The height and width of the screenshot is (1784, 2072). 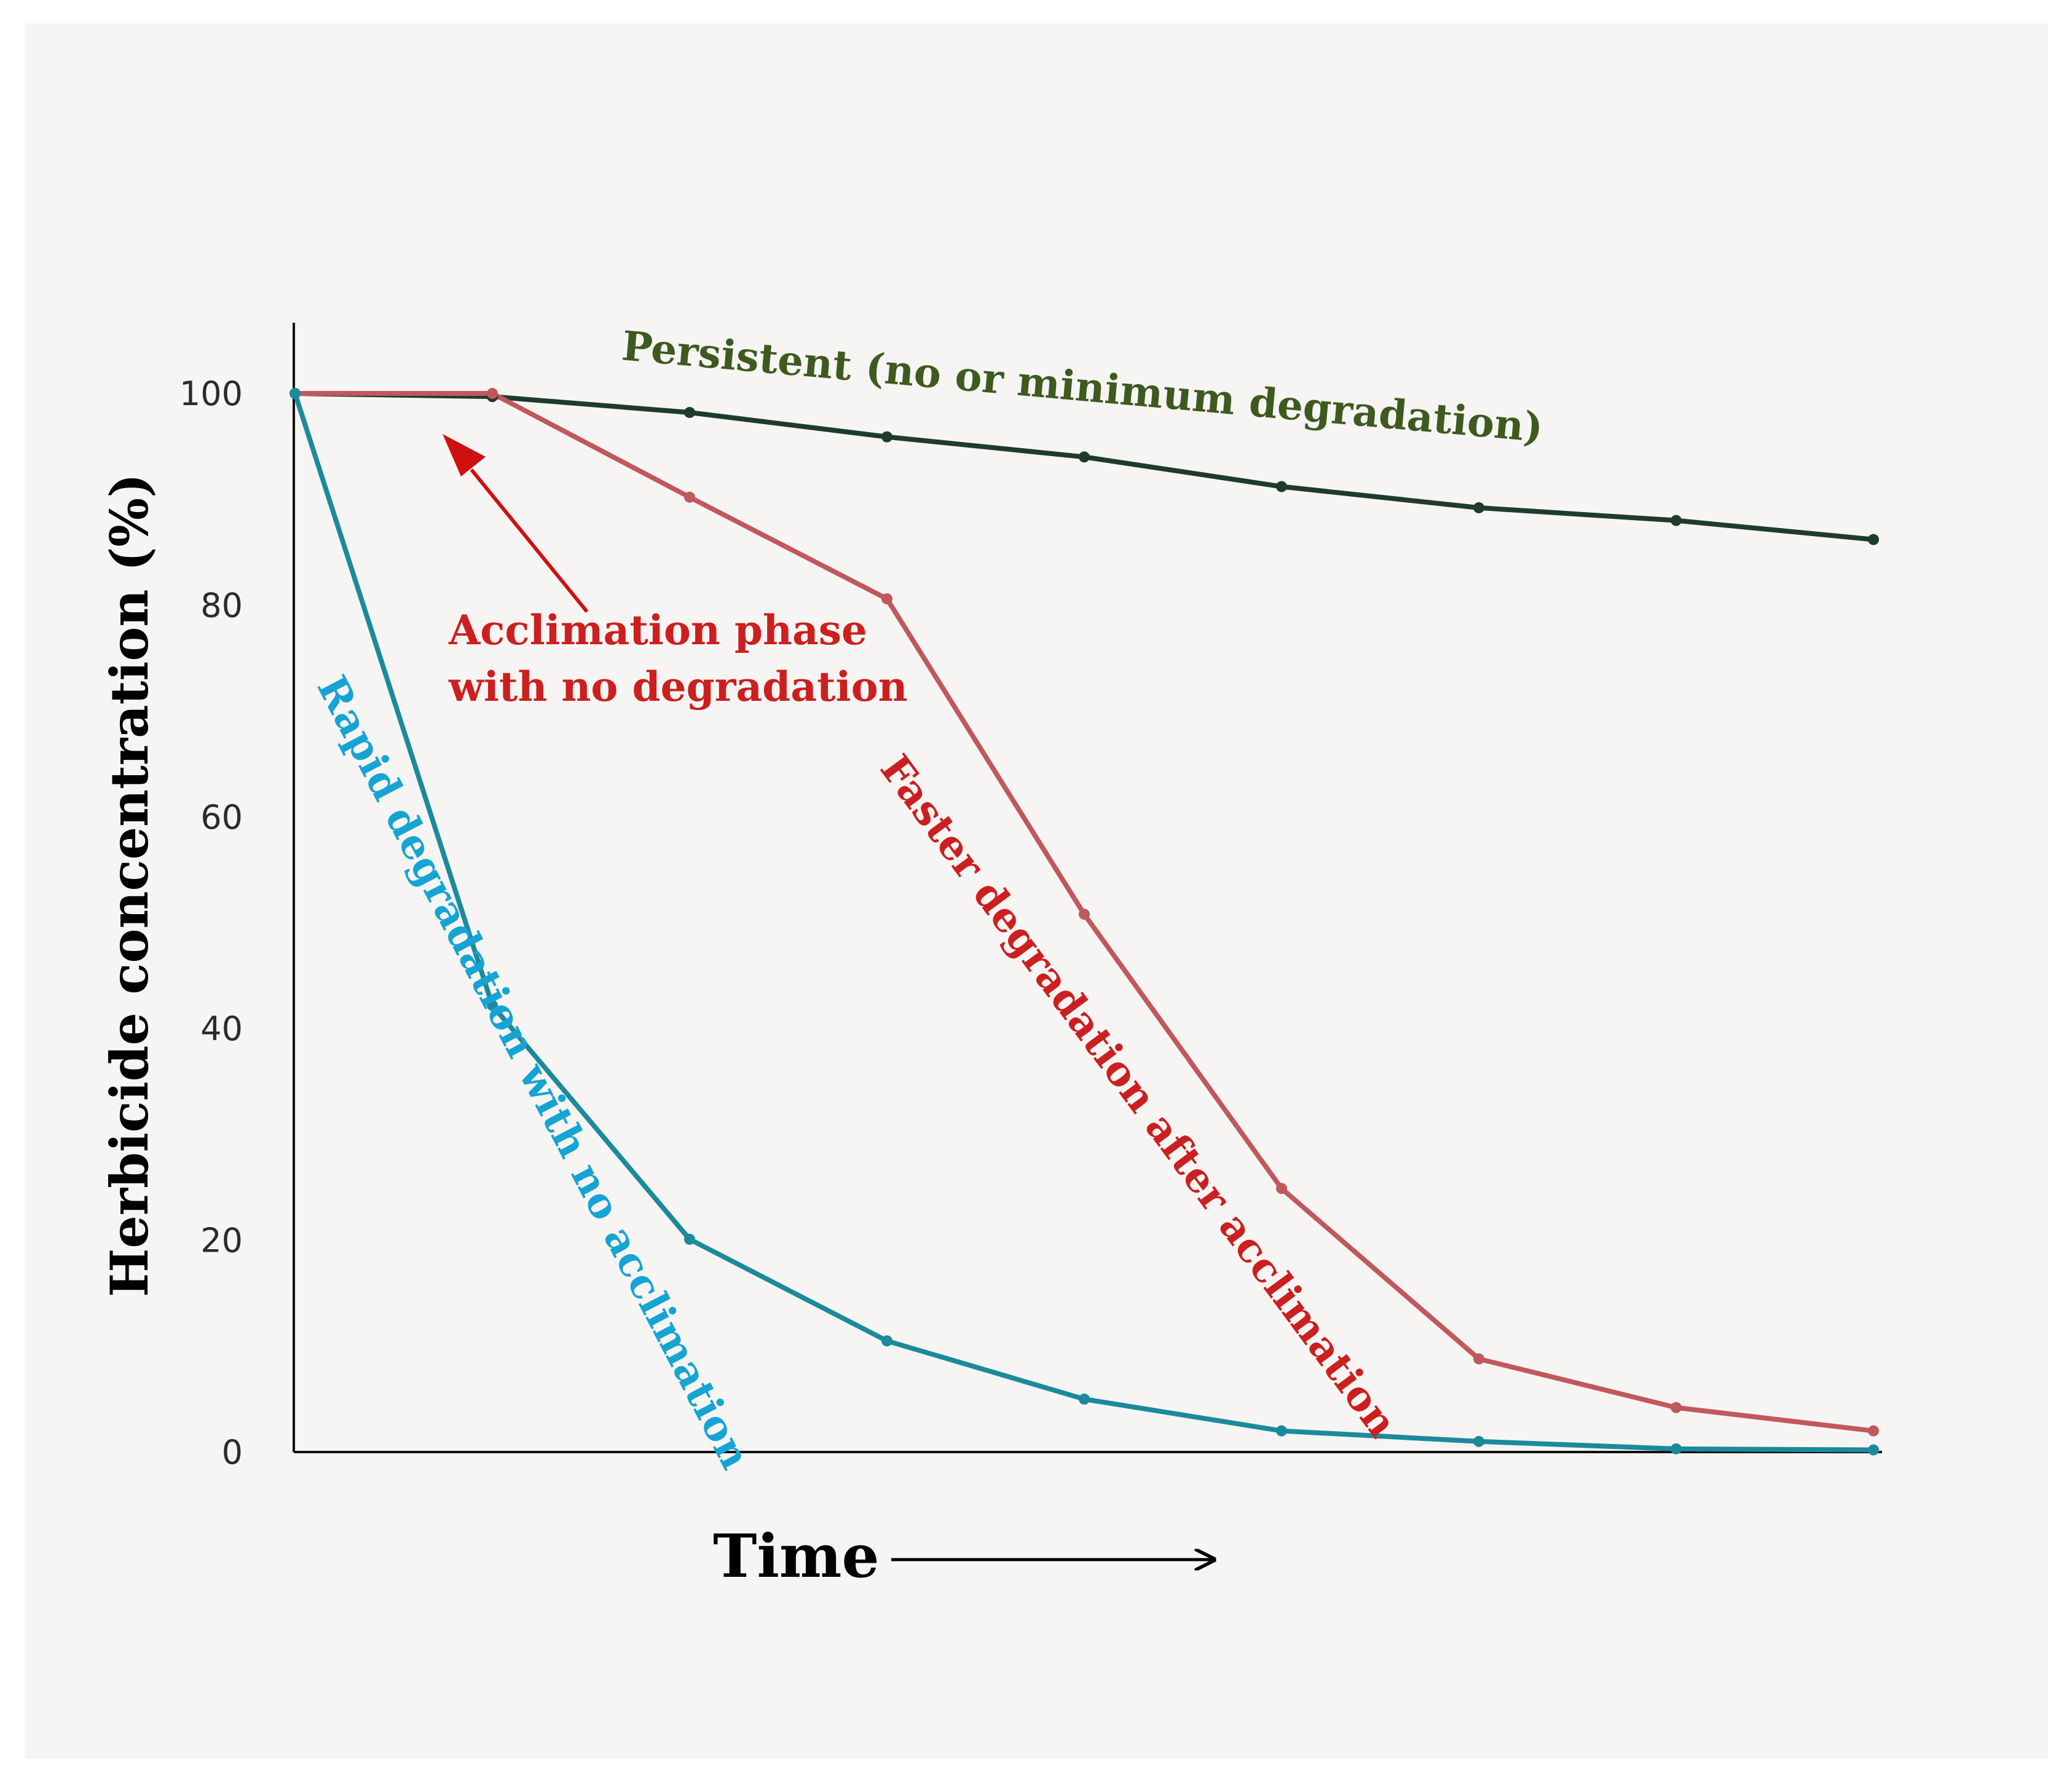 I want to click on acclimation-arrow-icon, so click(x=529, y=540).